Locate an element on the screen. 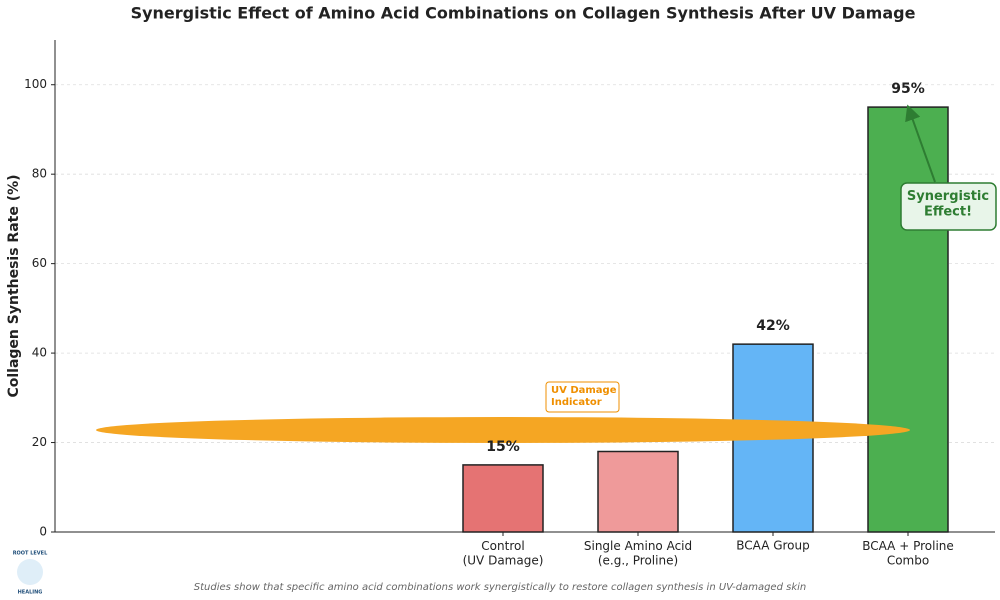  value-label: 15% is located at coordinates (503, 447).